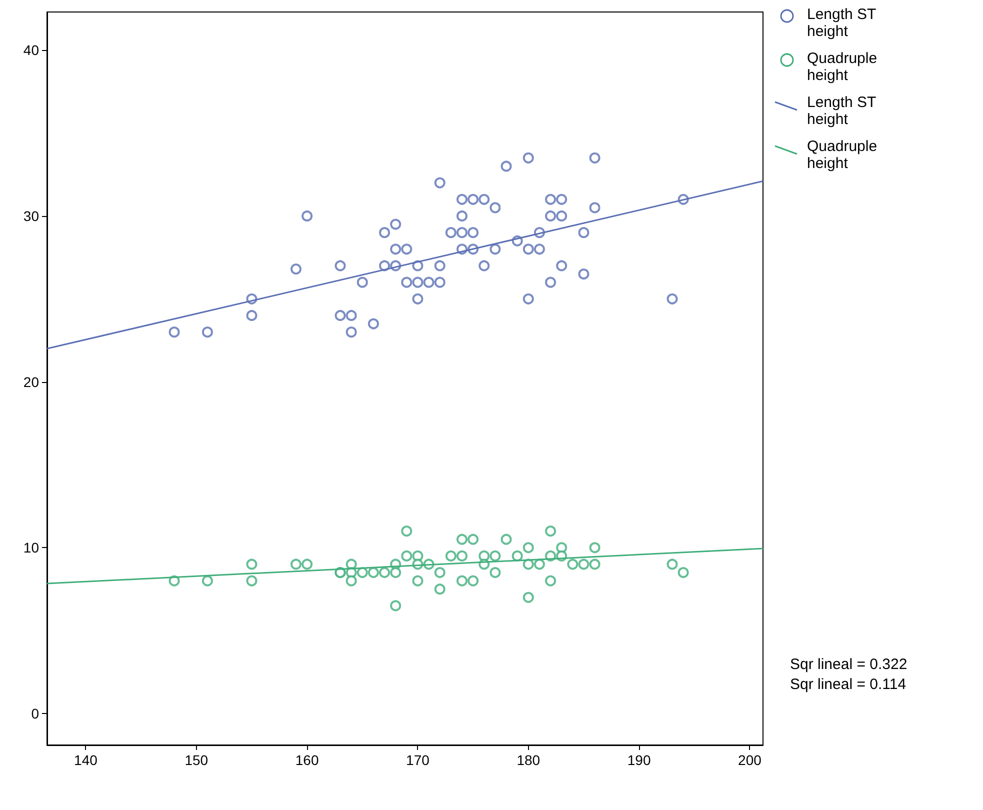 The image size is (983, 810). I want to click on y-tick-label: 20, so click(31, 382).